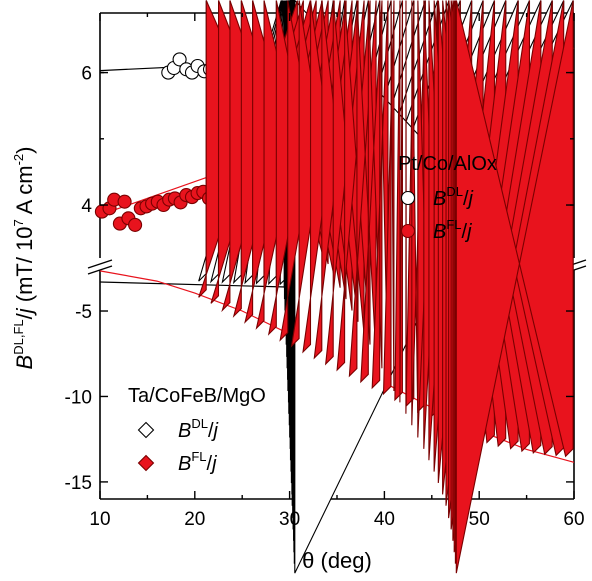 Image resolution: width=592 pixels, height=581 pixels. Describe the element at coordinates (452, 230) in the screenshot. I see `legend-label-top-fl: BFL/j` at that location.